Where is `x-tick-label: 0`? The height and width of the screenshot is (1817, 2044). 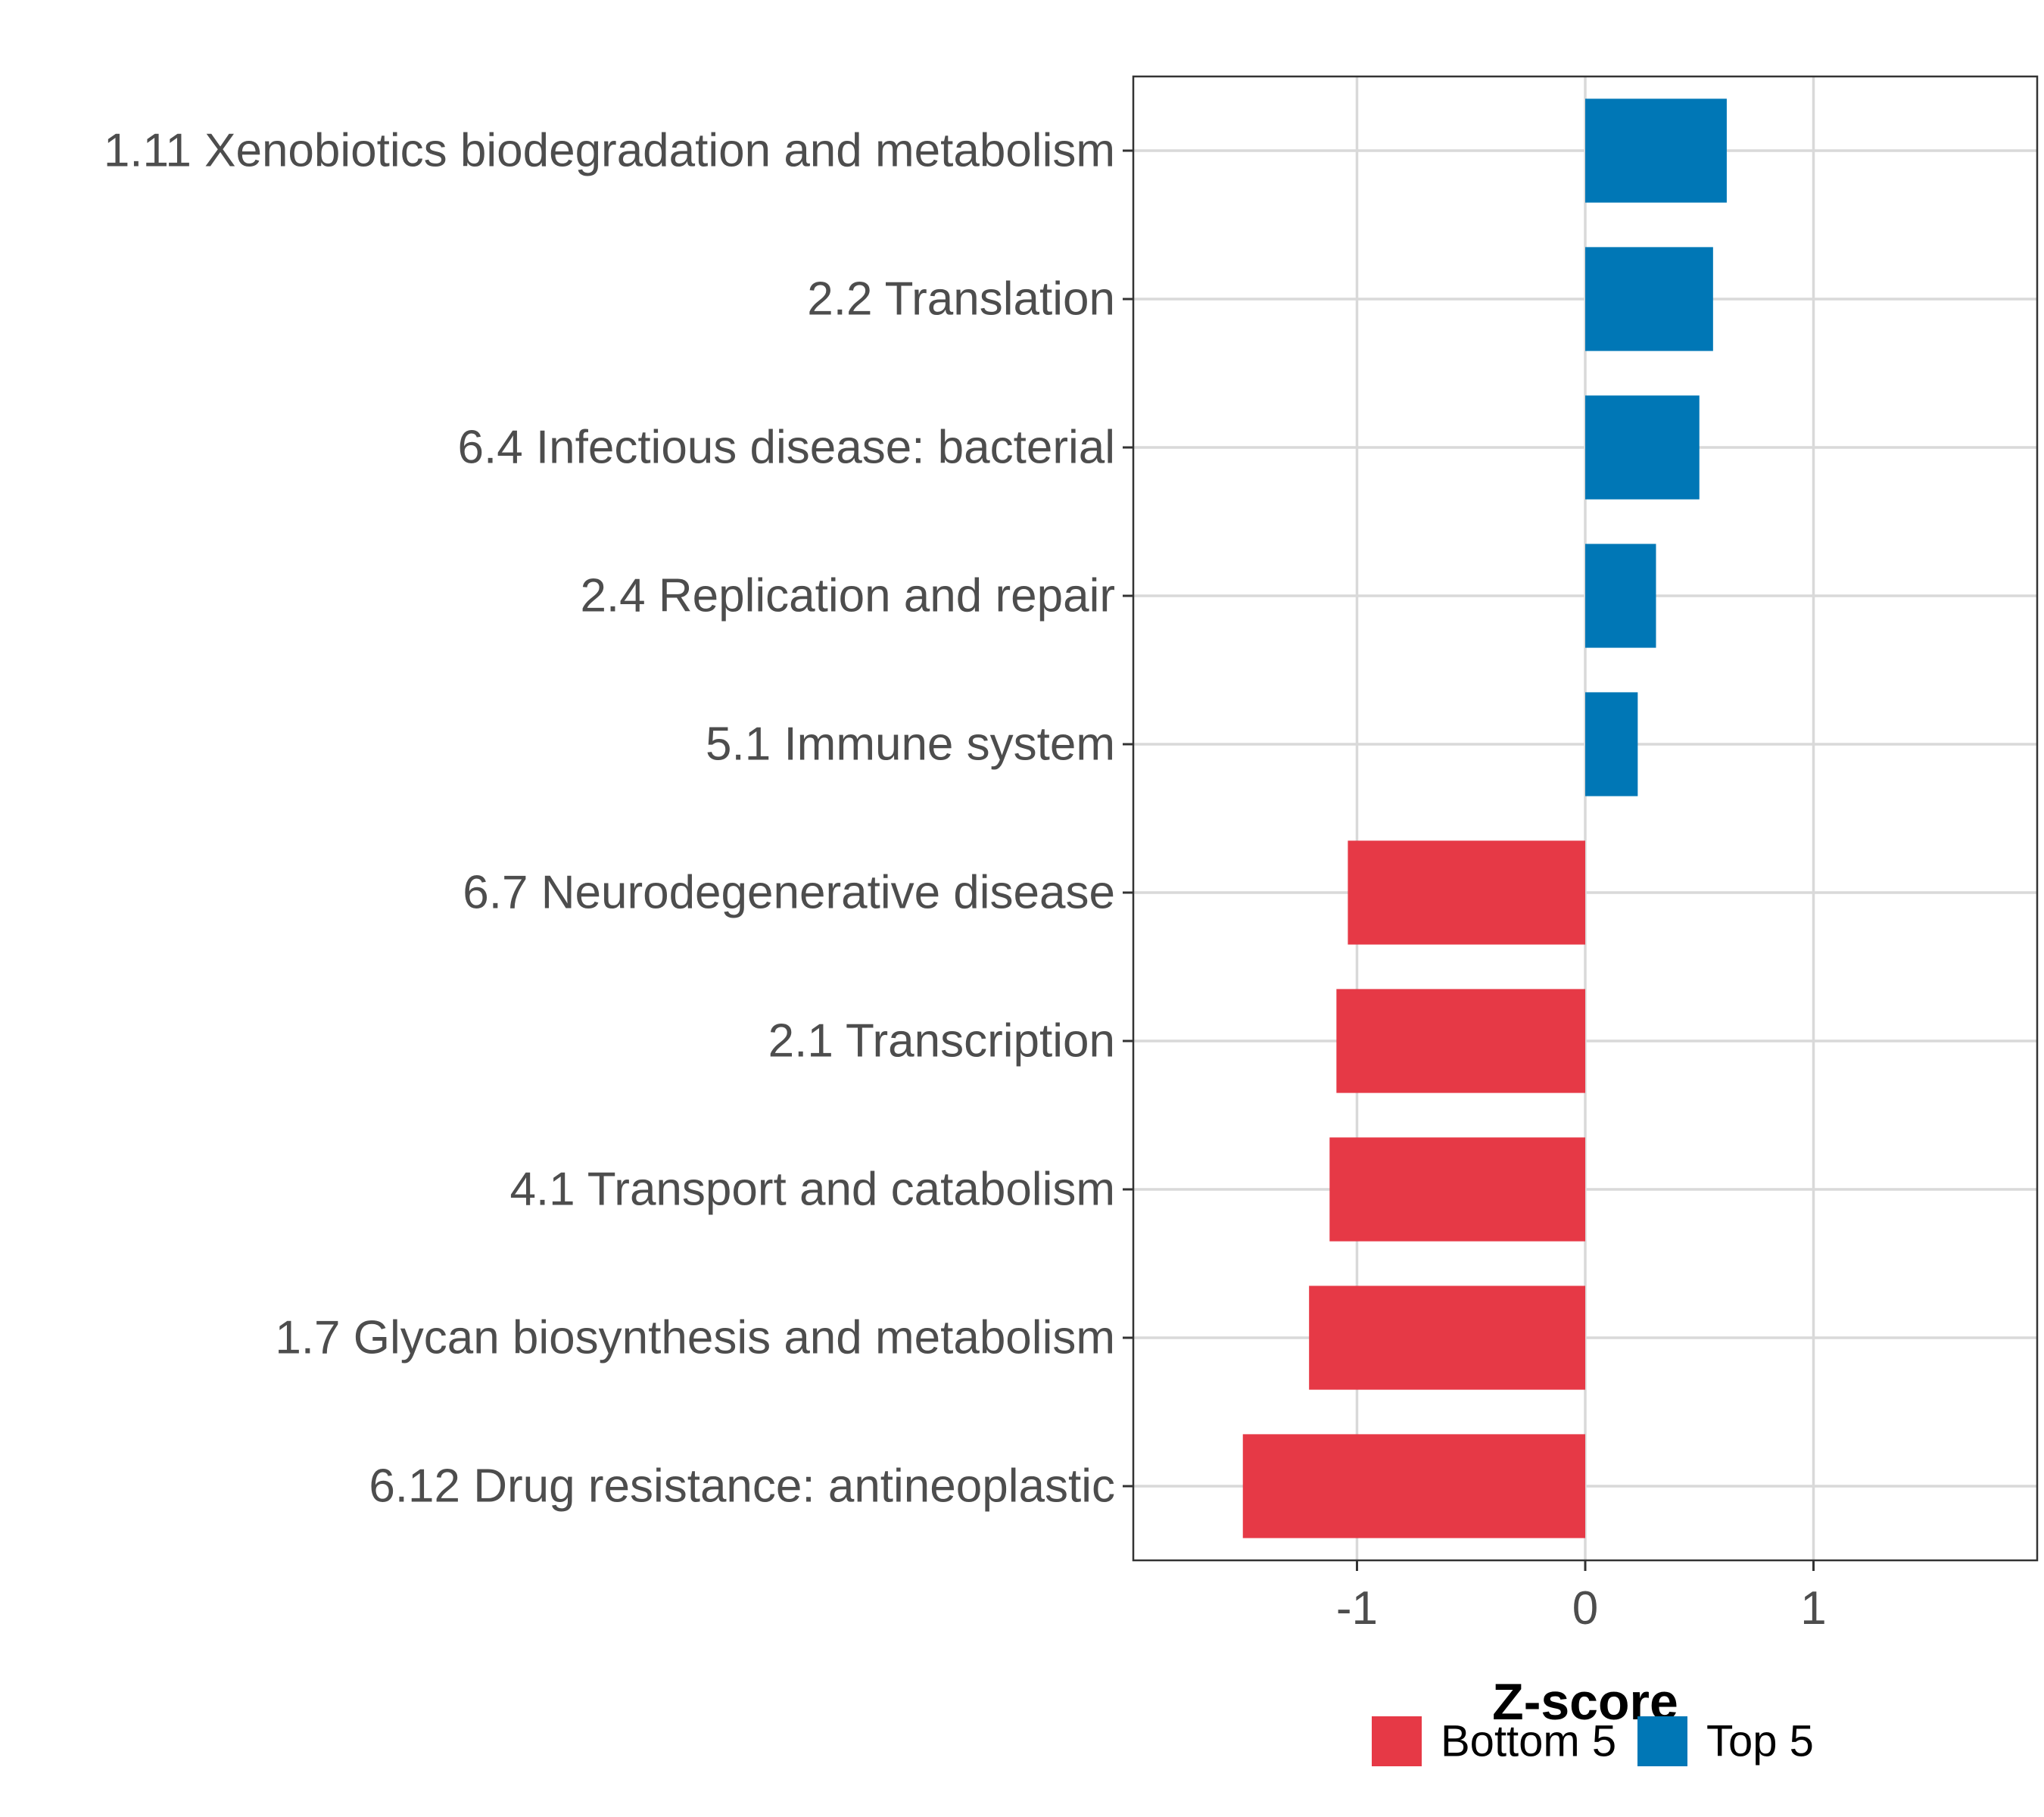 x-tick-label: 0 is located at coordinates (1585, 1608).